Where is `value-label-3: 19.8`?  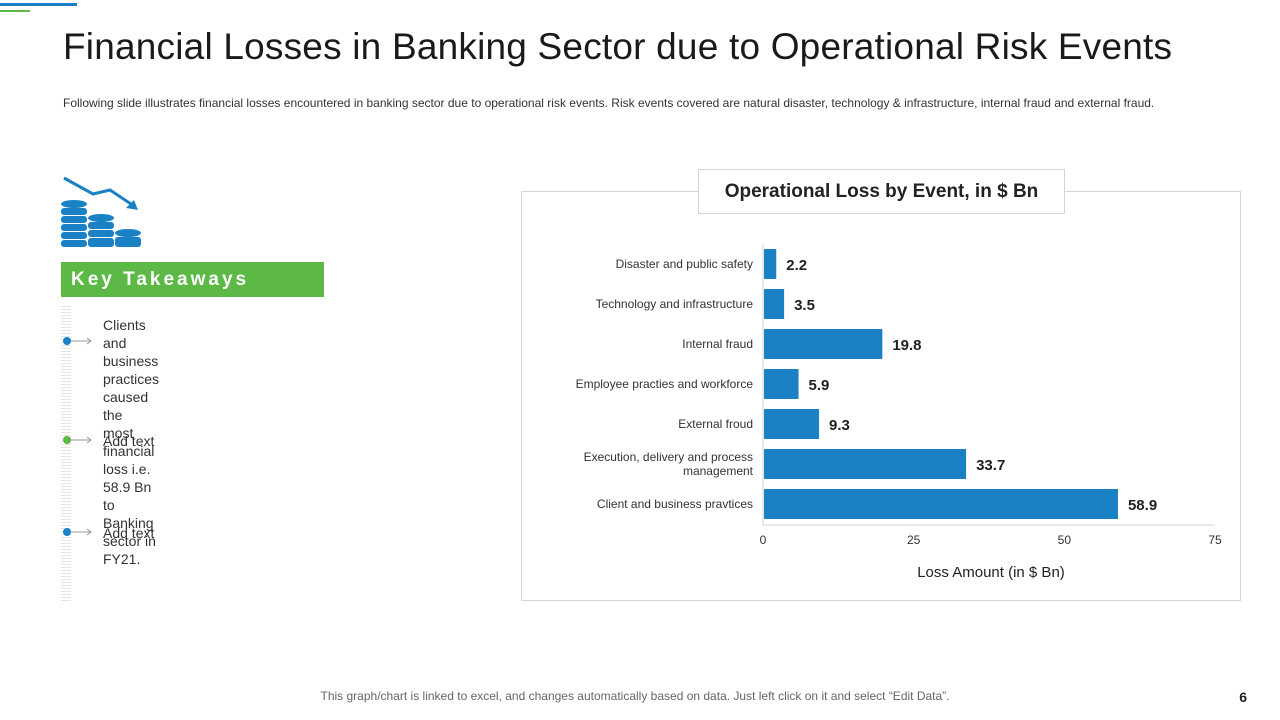 value-label-3: 19.8 is located at coordinates (906, 345).